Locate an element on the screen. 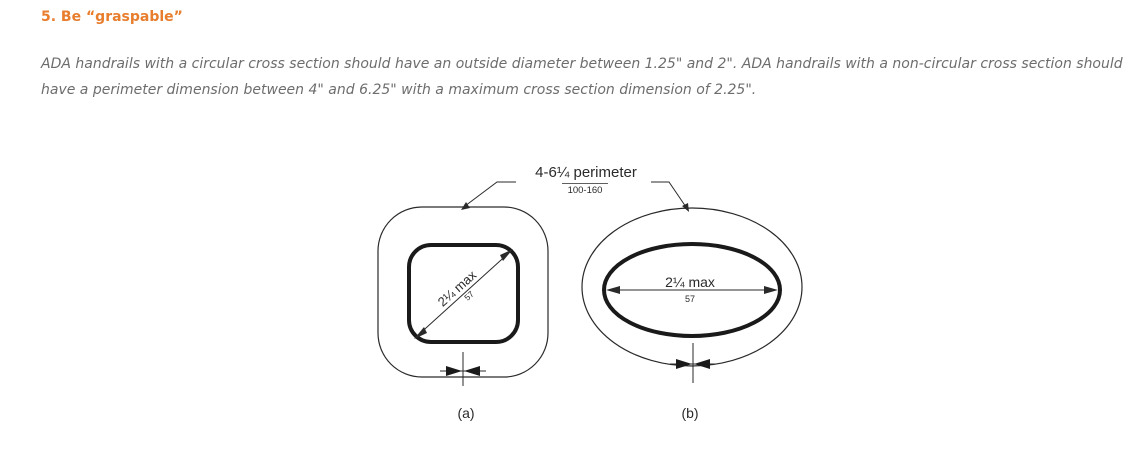 This screenshot has width=1130, height=476. leader-arrow-b is located at coordinates (685, 207).